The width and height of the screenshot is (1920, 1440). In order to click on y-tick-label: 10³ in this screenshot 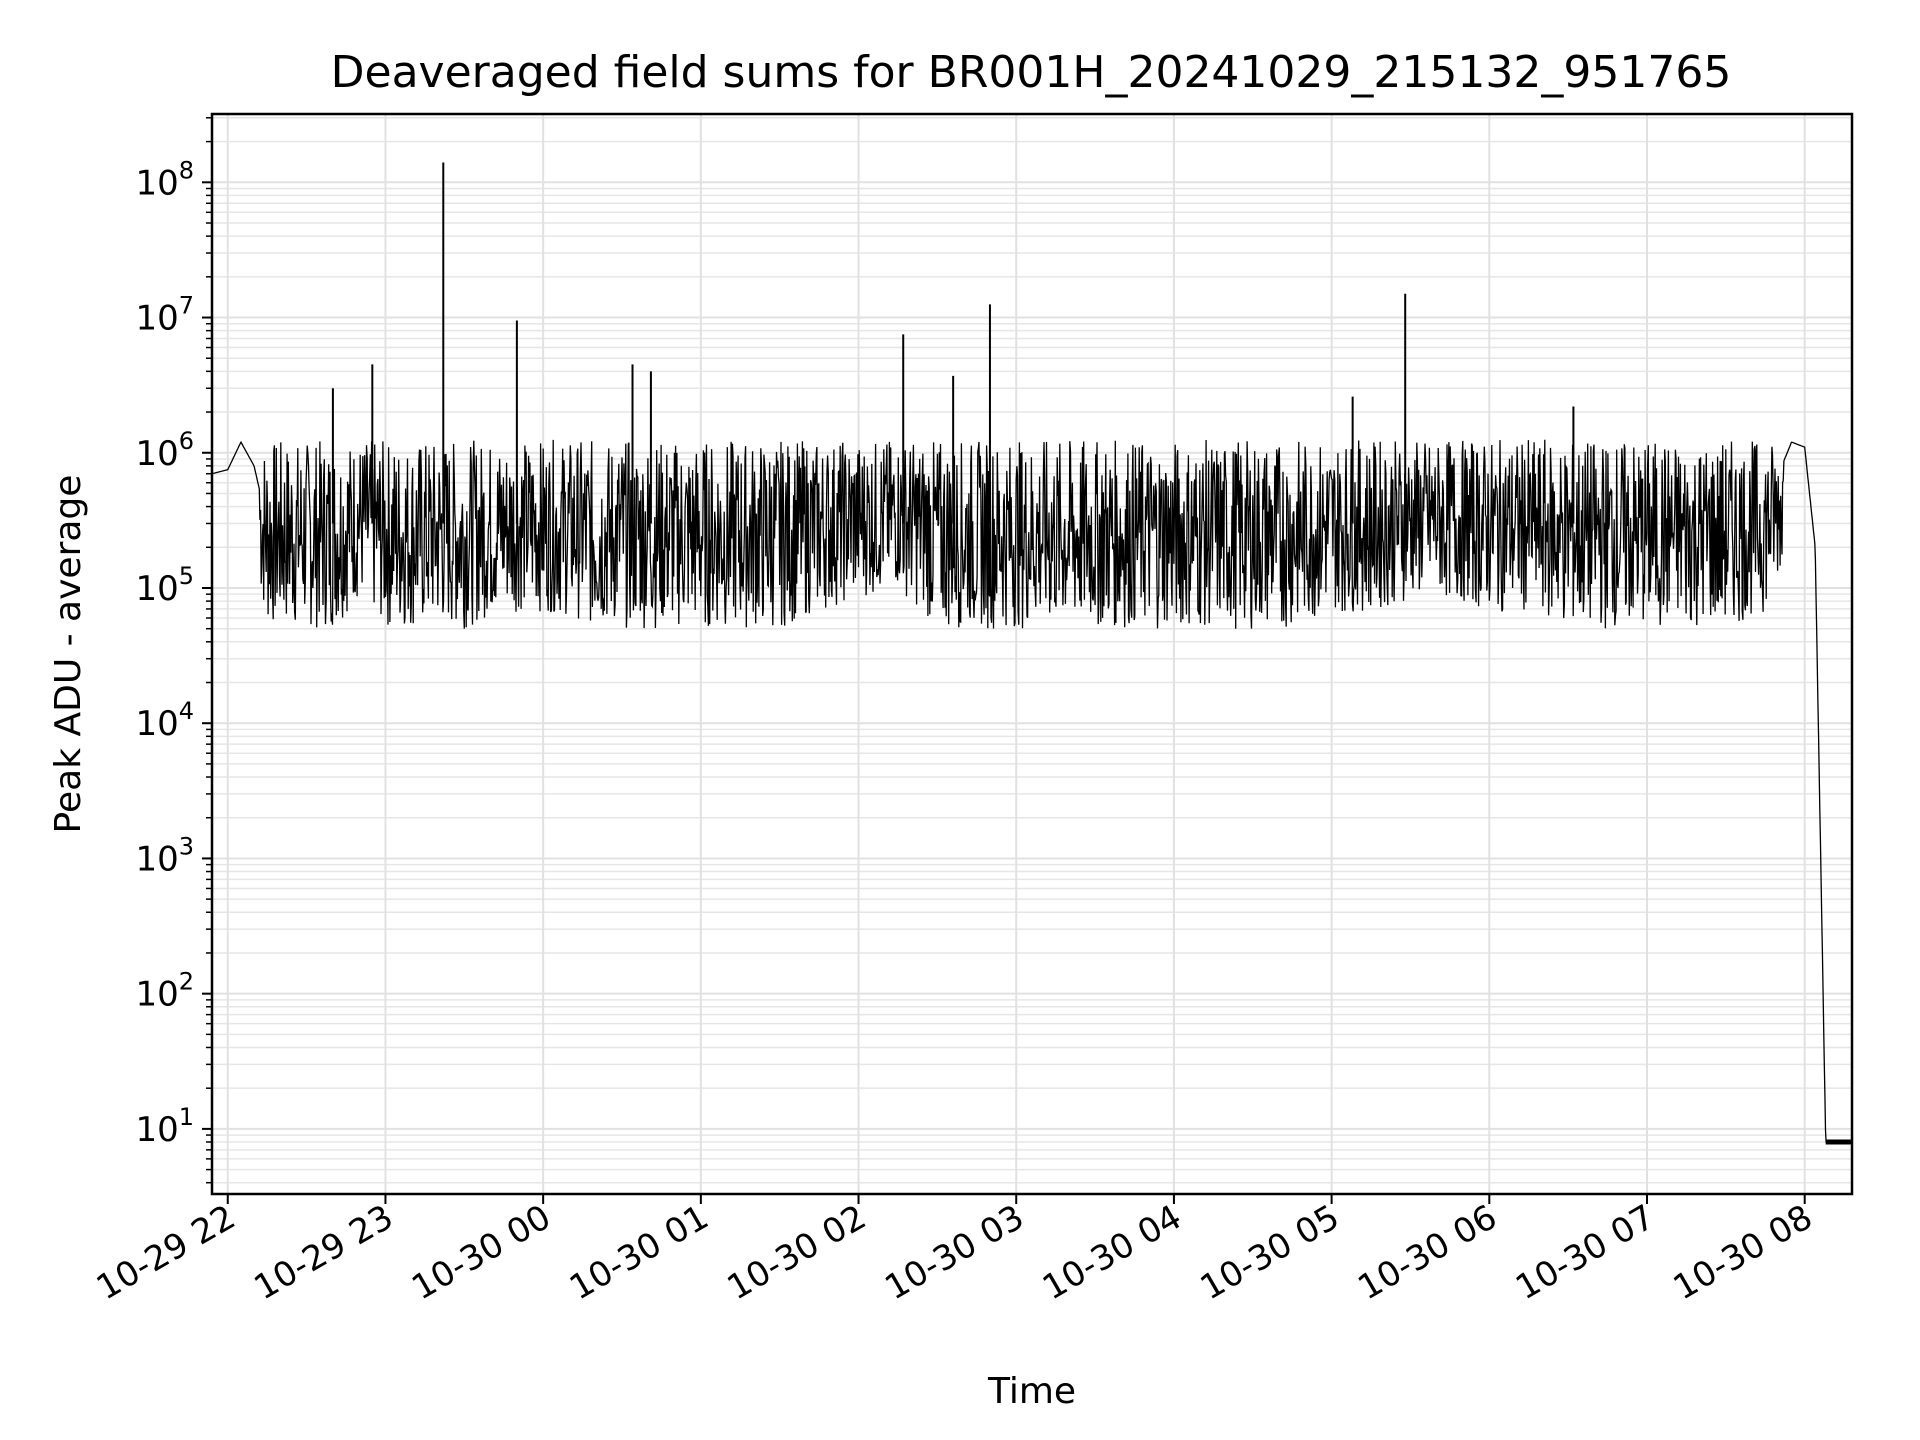, I will do `click(164, 855)`.